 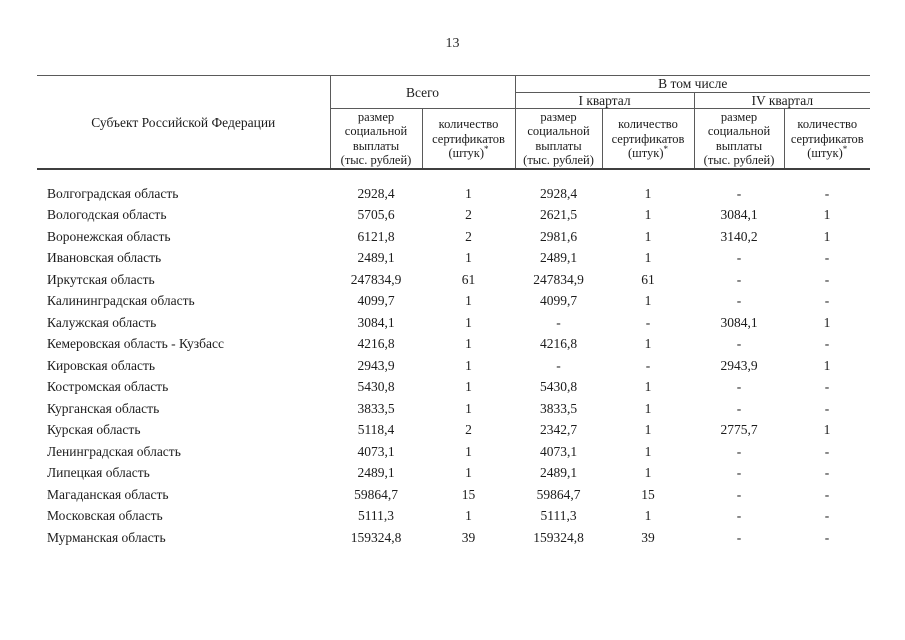 I want to click on header-quarter-1: I квартал, so click(x=605, y=101).